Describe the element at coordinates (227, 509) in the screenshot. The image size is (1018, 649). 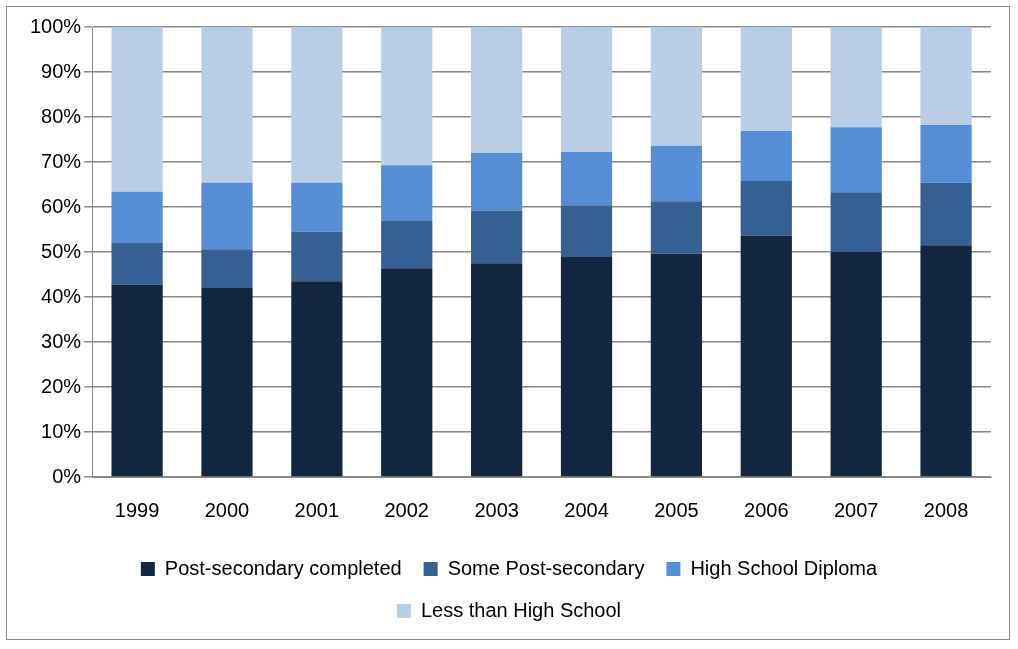
I see `x-tick-label: 2000` at that location.